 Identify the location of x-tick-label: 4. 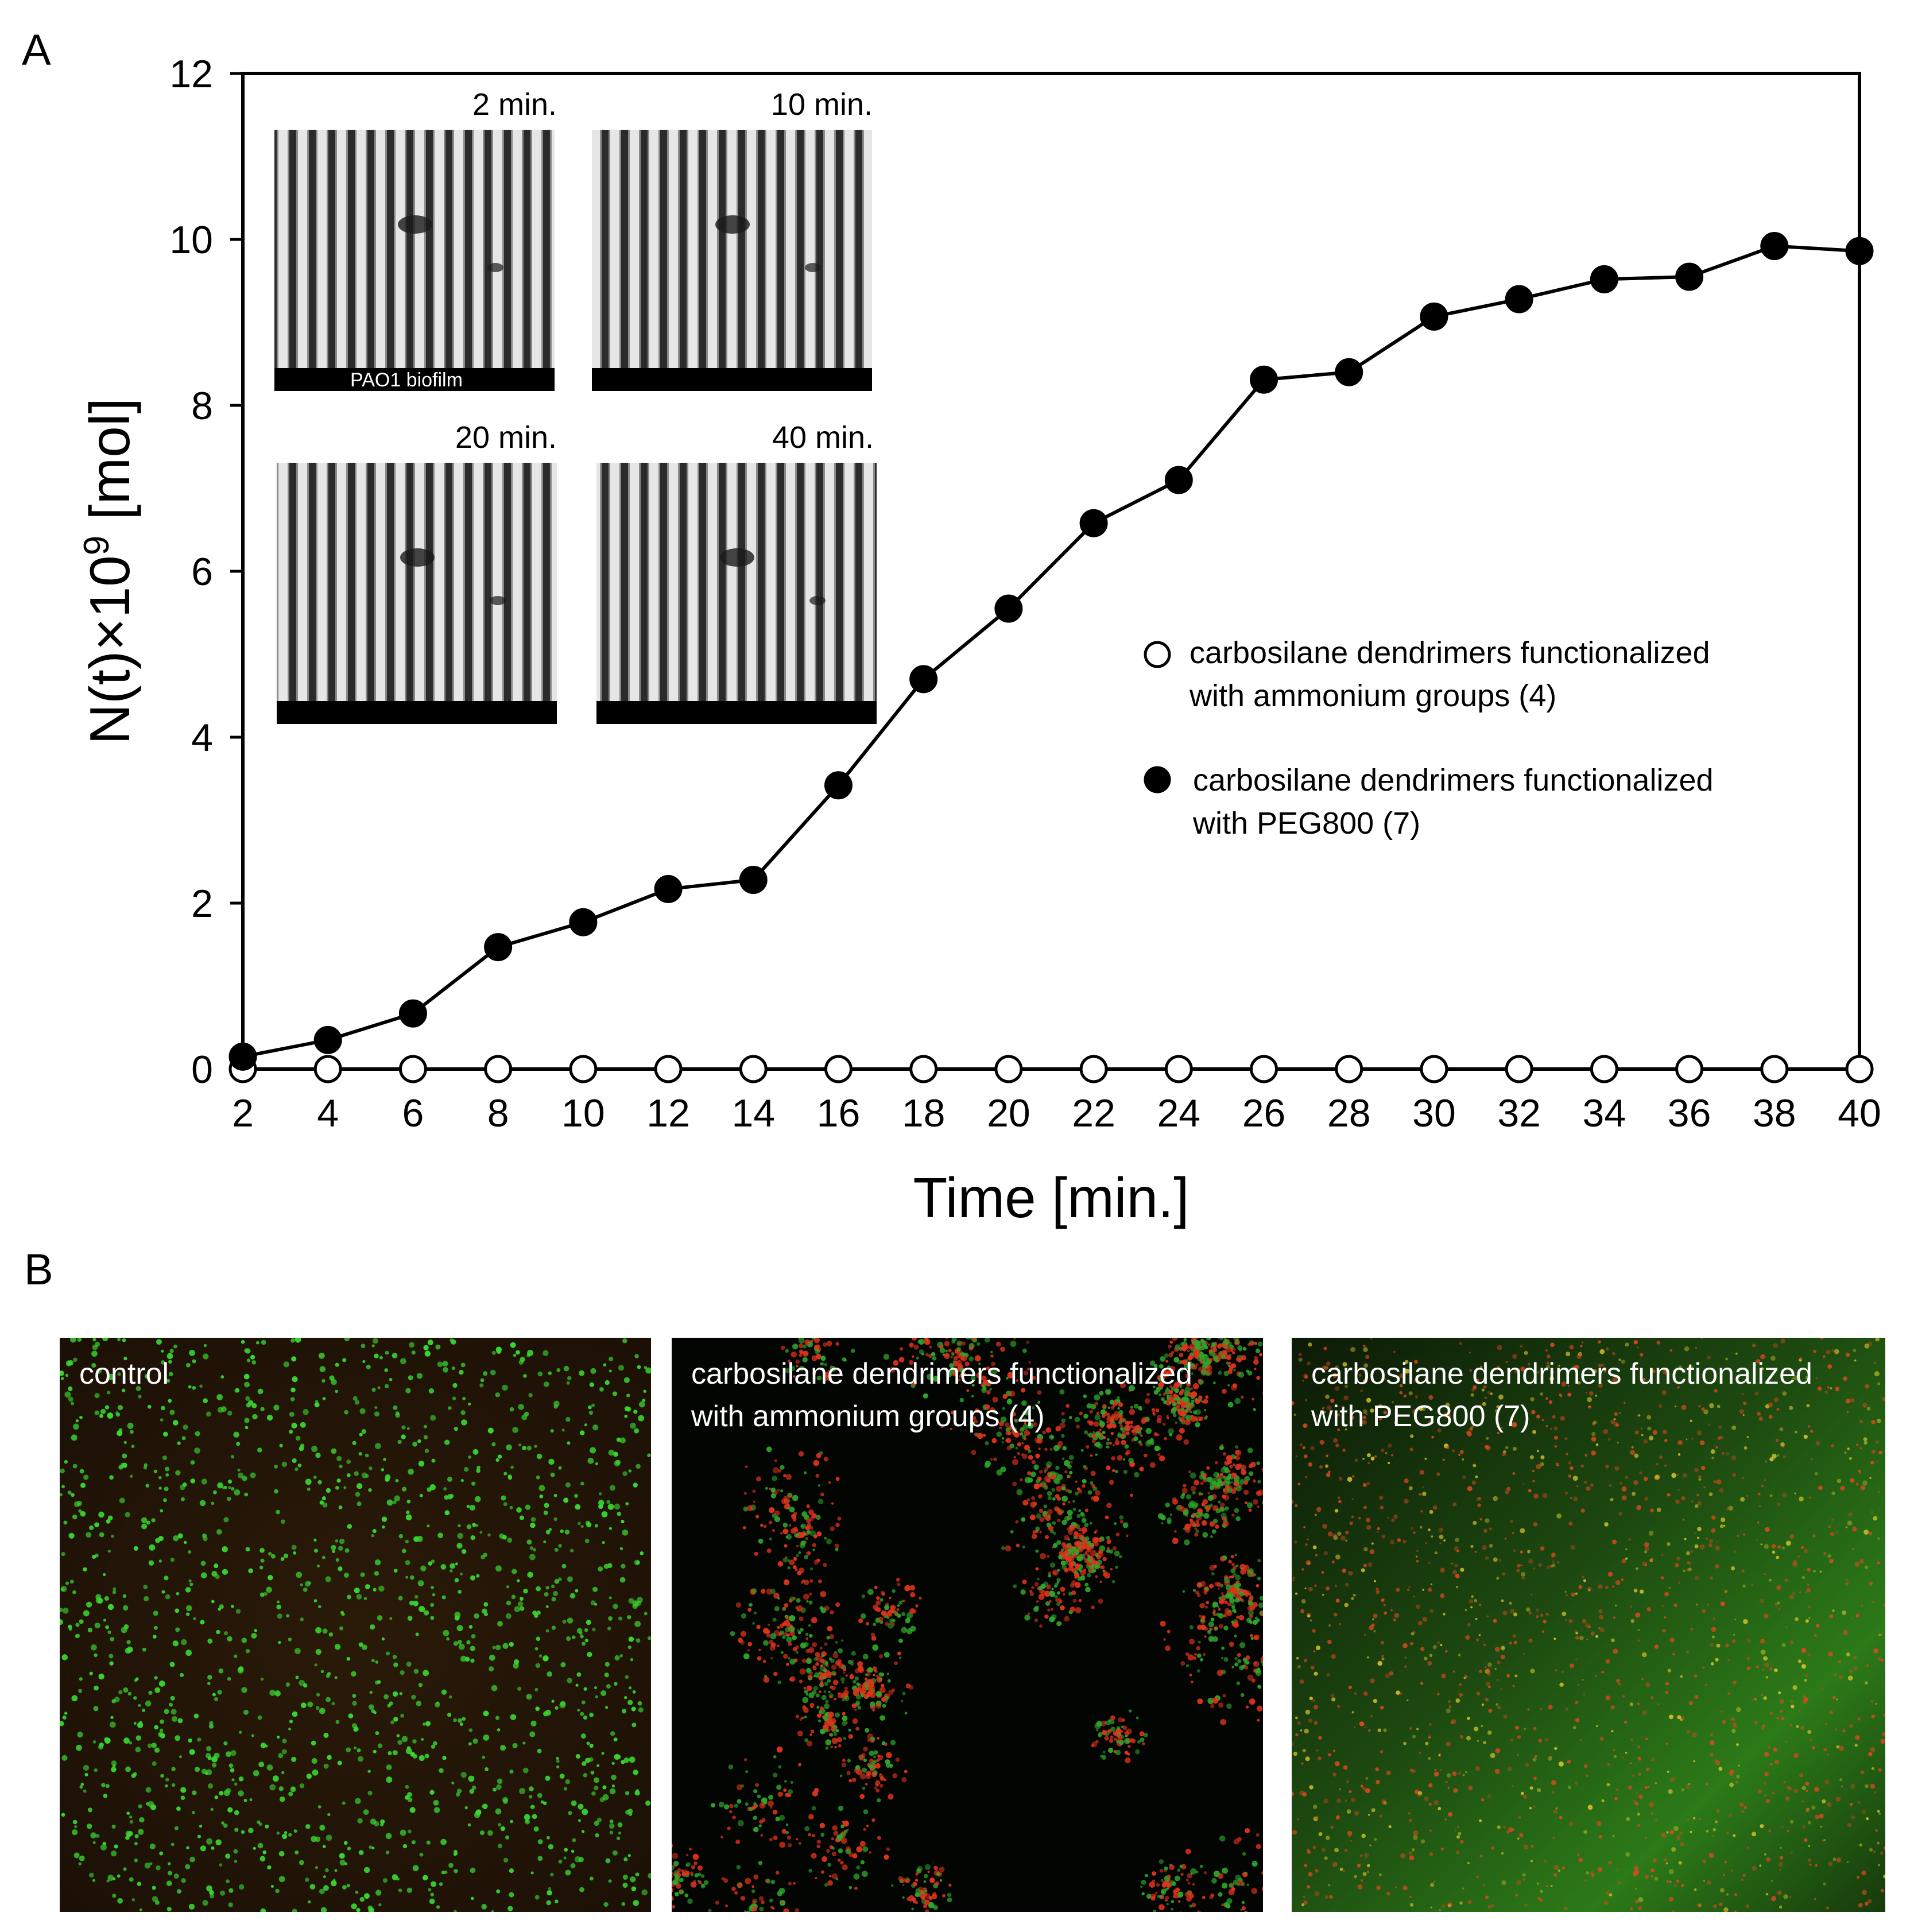
(328, 1113).